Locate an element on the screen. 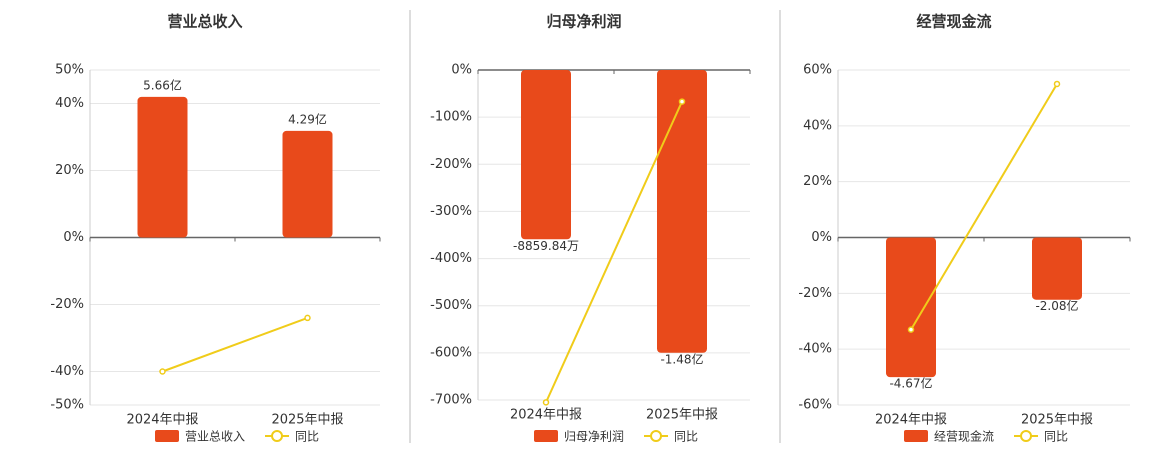 This screenshot has width=1160, height=450. chart-title: 归母净利润 is located at coordinates (583, 22).